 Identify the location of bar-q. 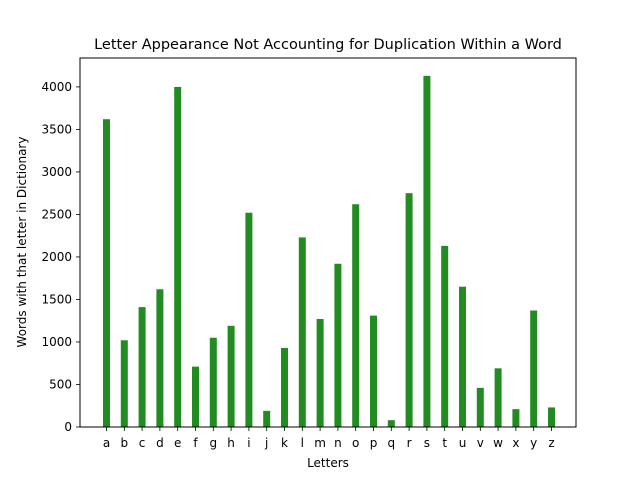
(391, 423).